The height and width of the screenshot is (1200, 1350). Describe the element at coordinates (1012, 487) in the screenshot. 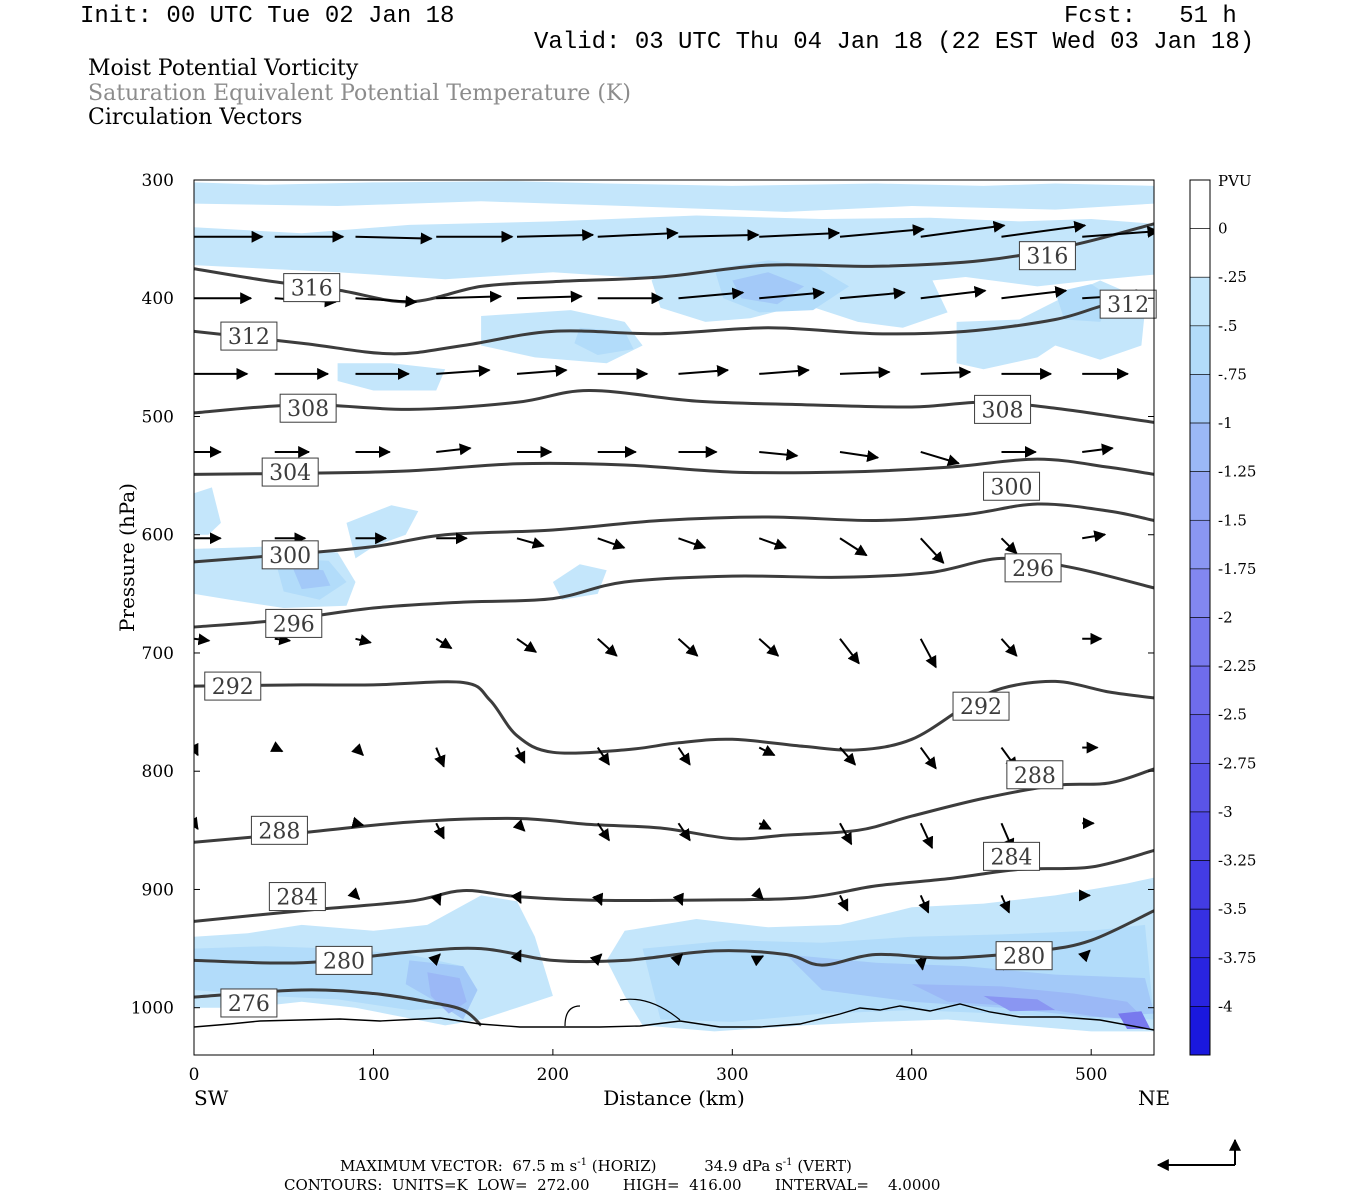

I see `contour-label: 300` at that location.